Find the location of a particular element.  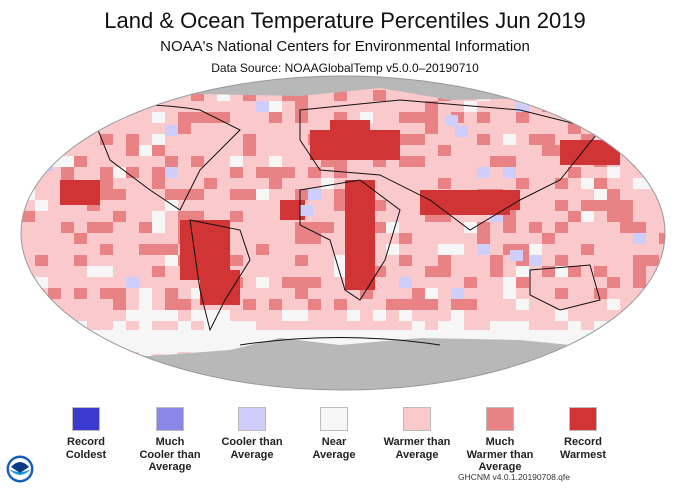

cool-cell is located at coordinates (516, 255).